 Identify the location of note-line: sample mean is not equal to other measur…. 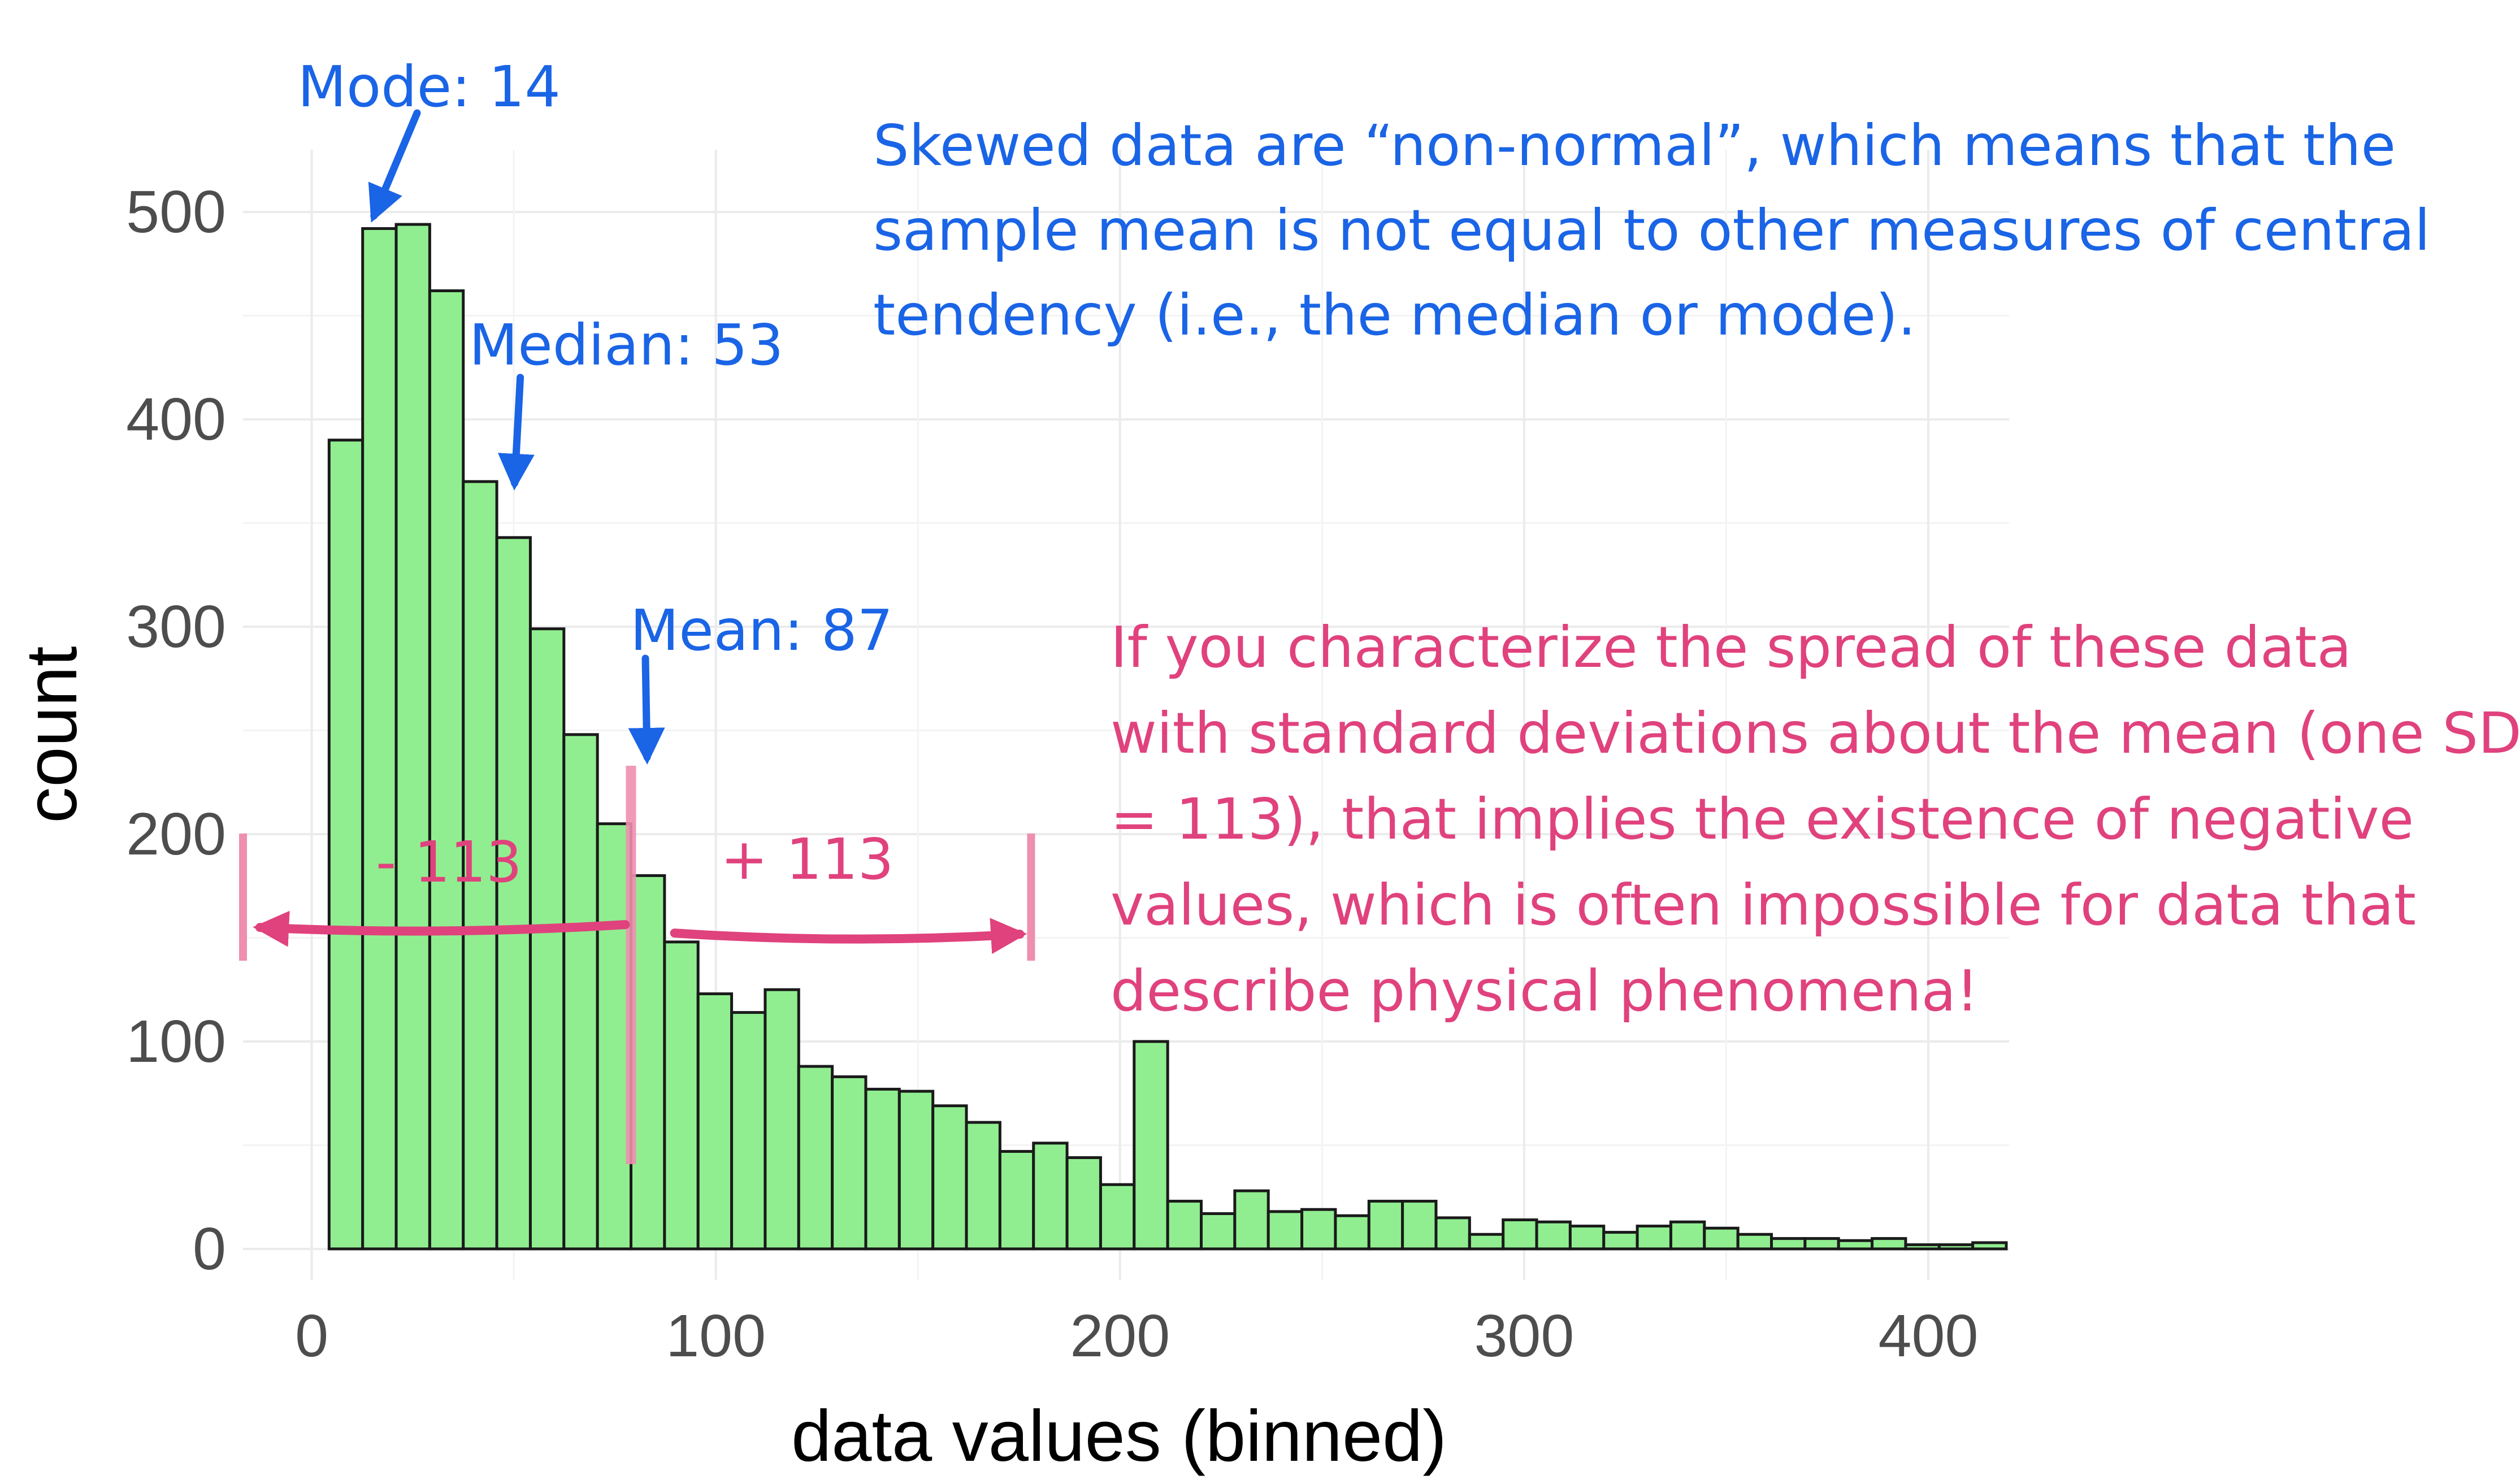
(1651, 230).